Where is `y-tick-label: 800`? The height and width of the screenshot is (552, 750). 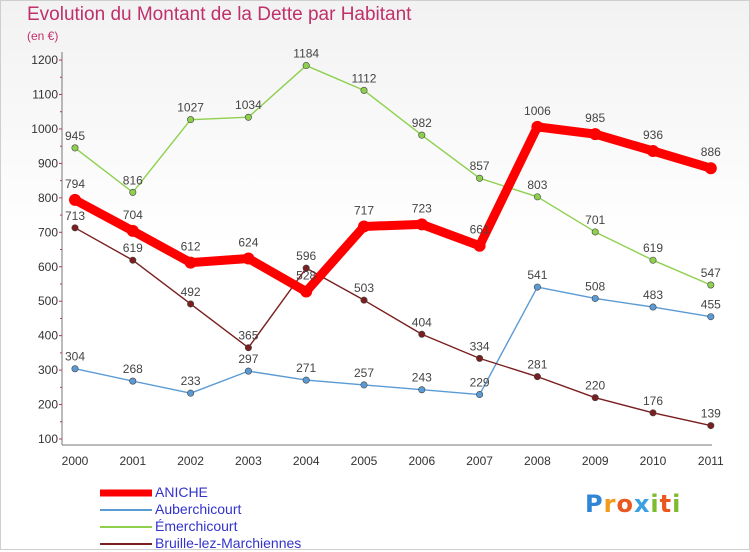
y-tick-label: 800 is located at coordinates (48, 198).